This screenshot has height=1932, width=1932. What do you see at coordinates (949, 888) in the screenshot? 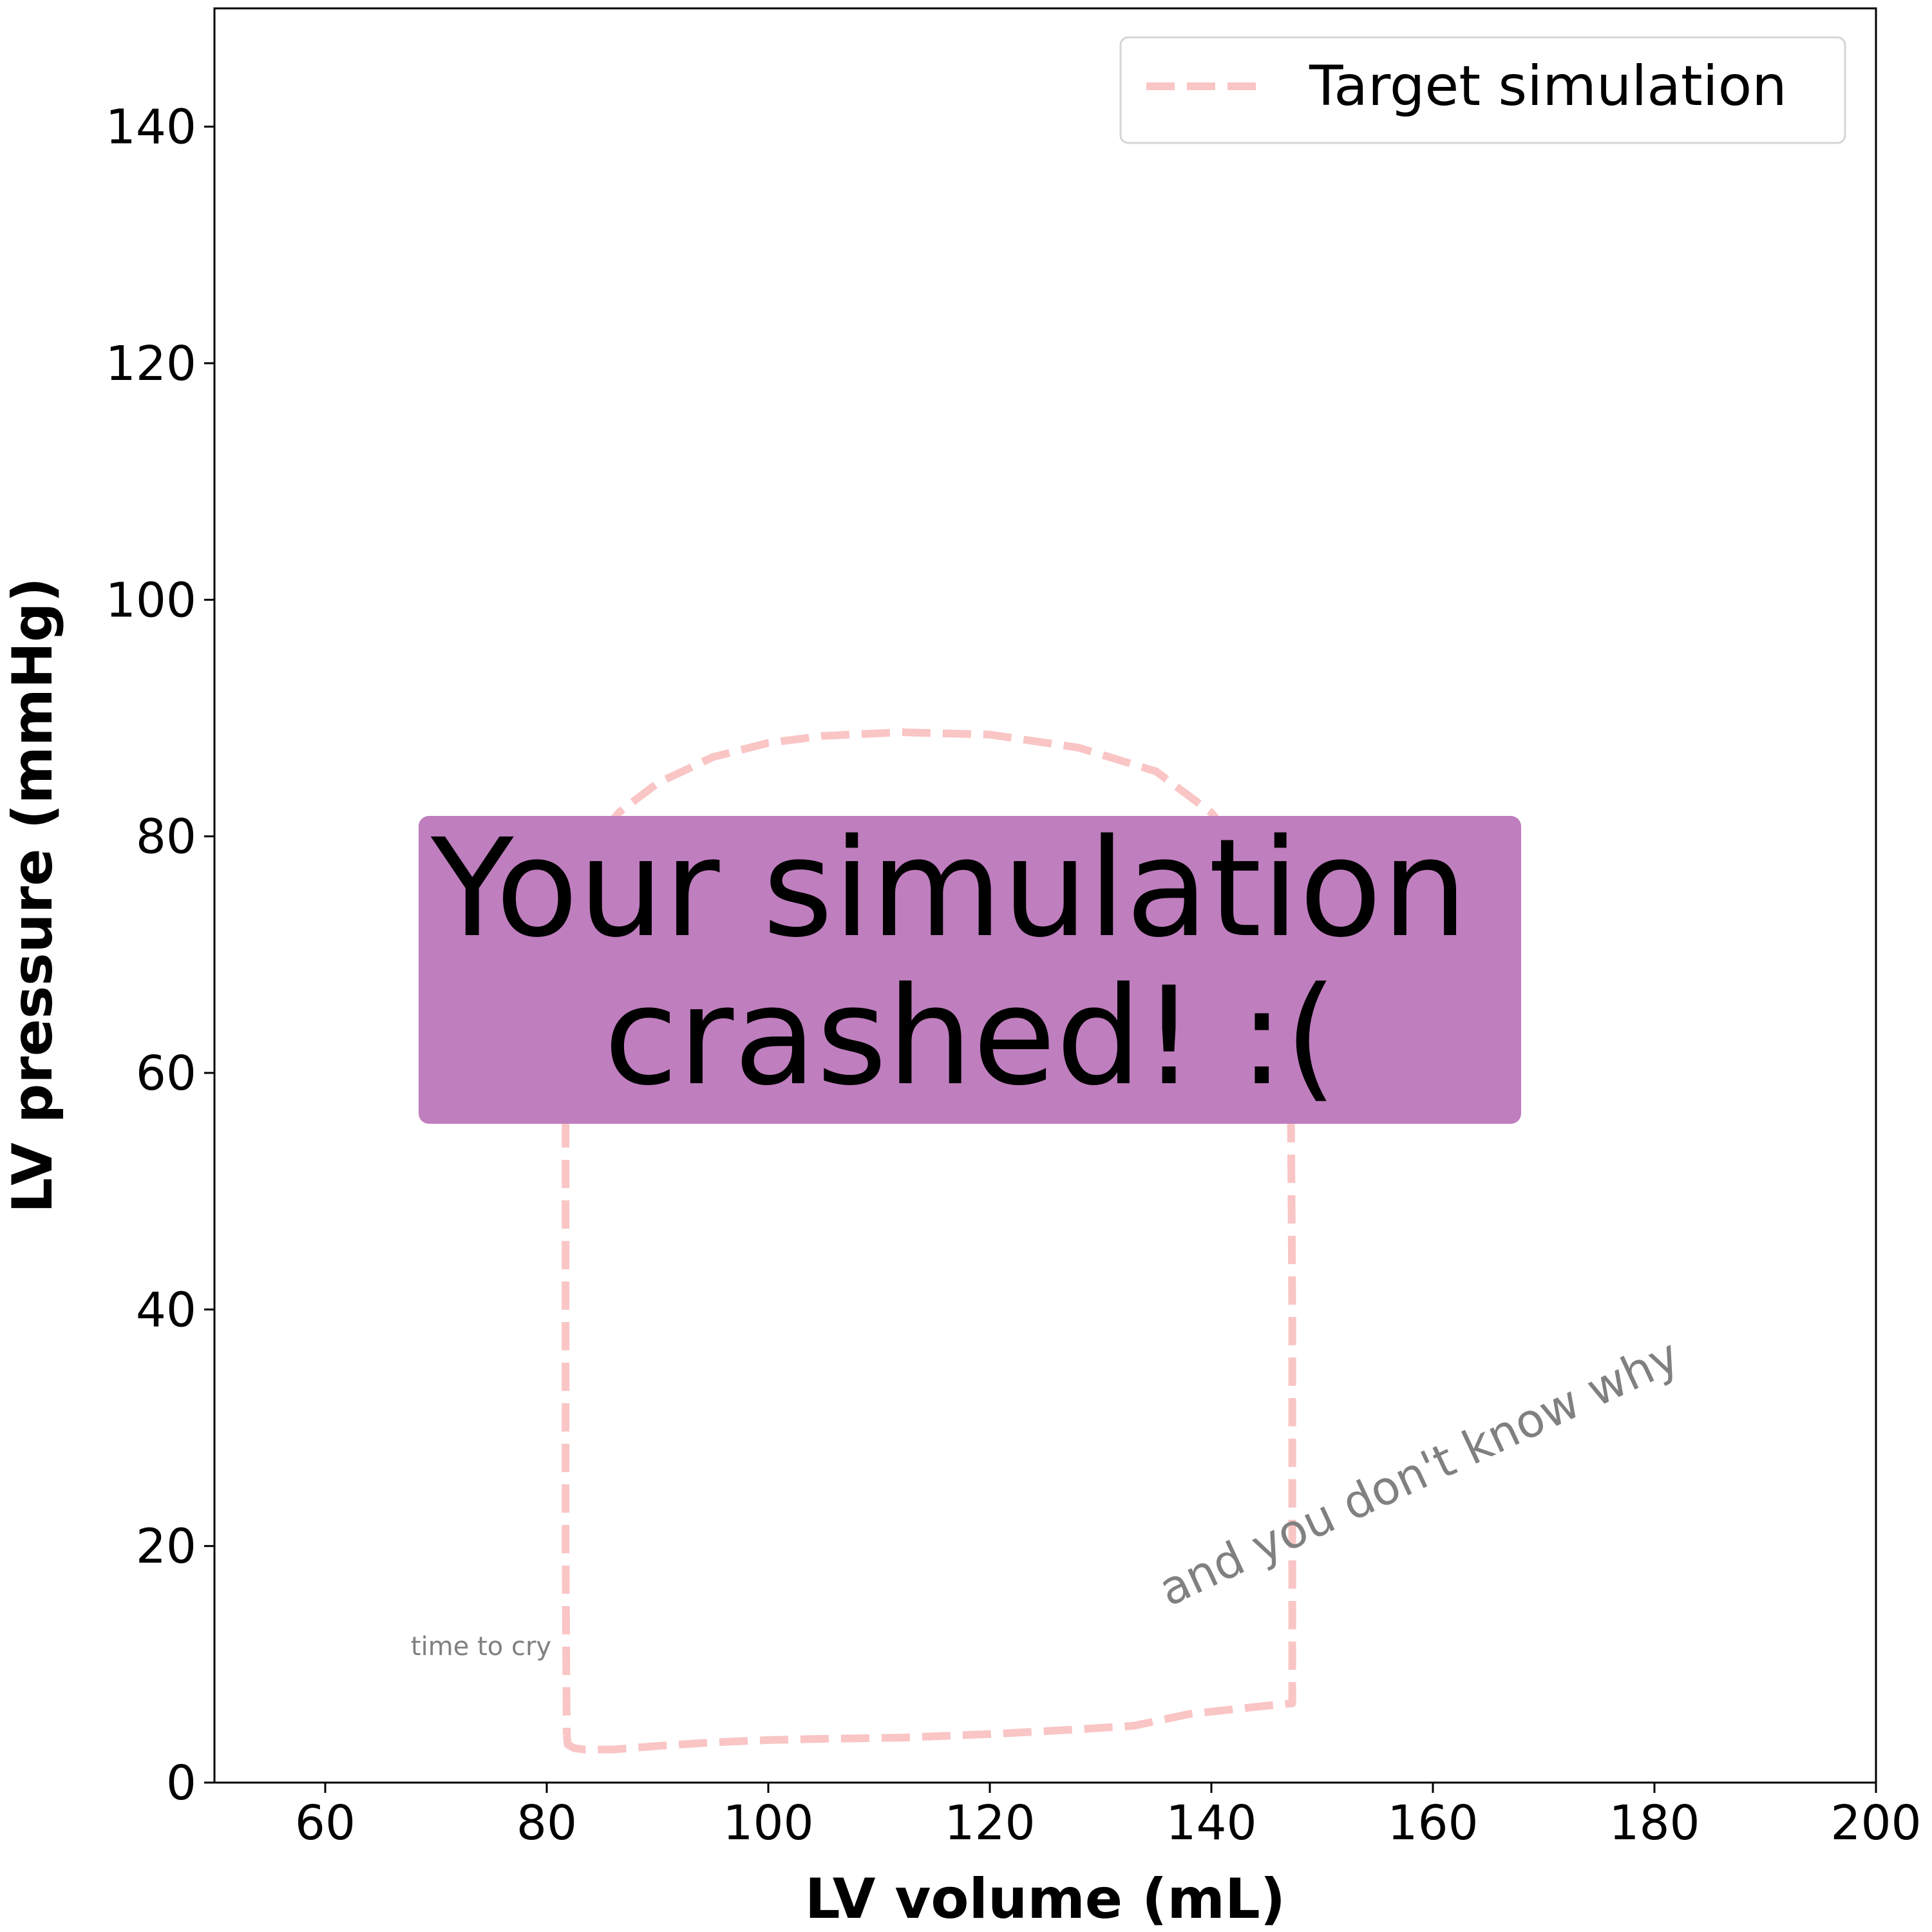
I see `crash-banner-line-1: Your simulation` at bounding box center [949, 888].